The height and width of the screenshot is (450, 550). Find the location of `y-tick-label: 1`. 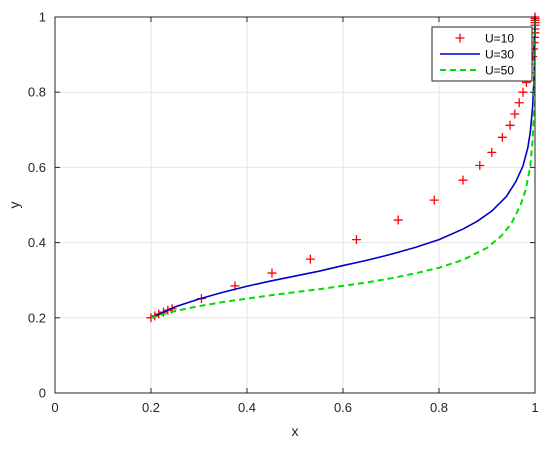

y-tick-label: 1 is located at coordinates (42, 17).